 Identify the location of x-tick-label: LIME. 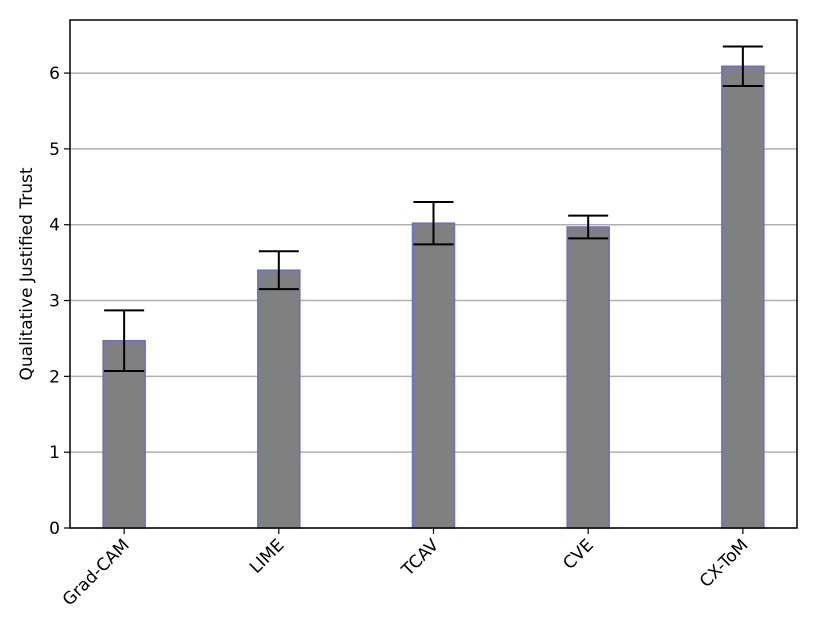
(267, 556).